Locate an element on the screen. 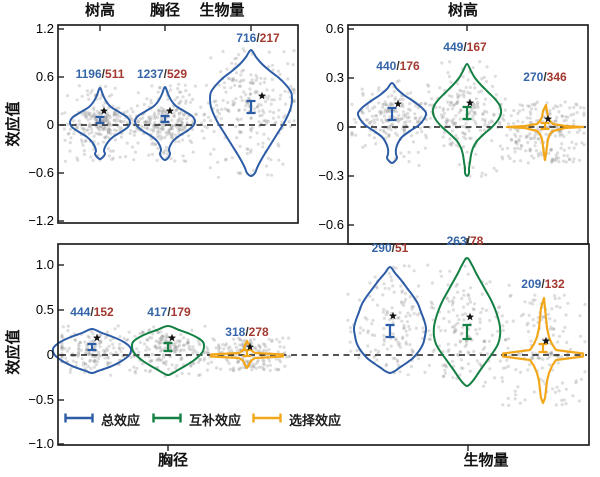  y-tick-label: −1.2 is located at coordinates (41, 220).